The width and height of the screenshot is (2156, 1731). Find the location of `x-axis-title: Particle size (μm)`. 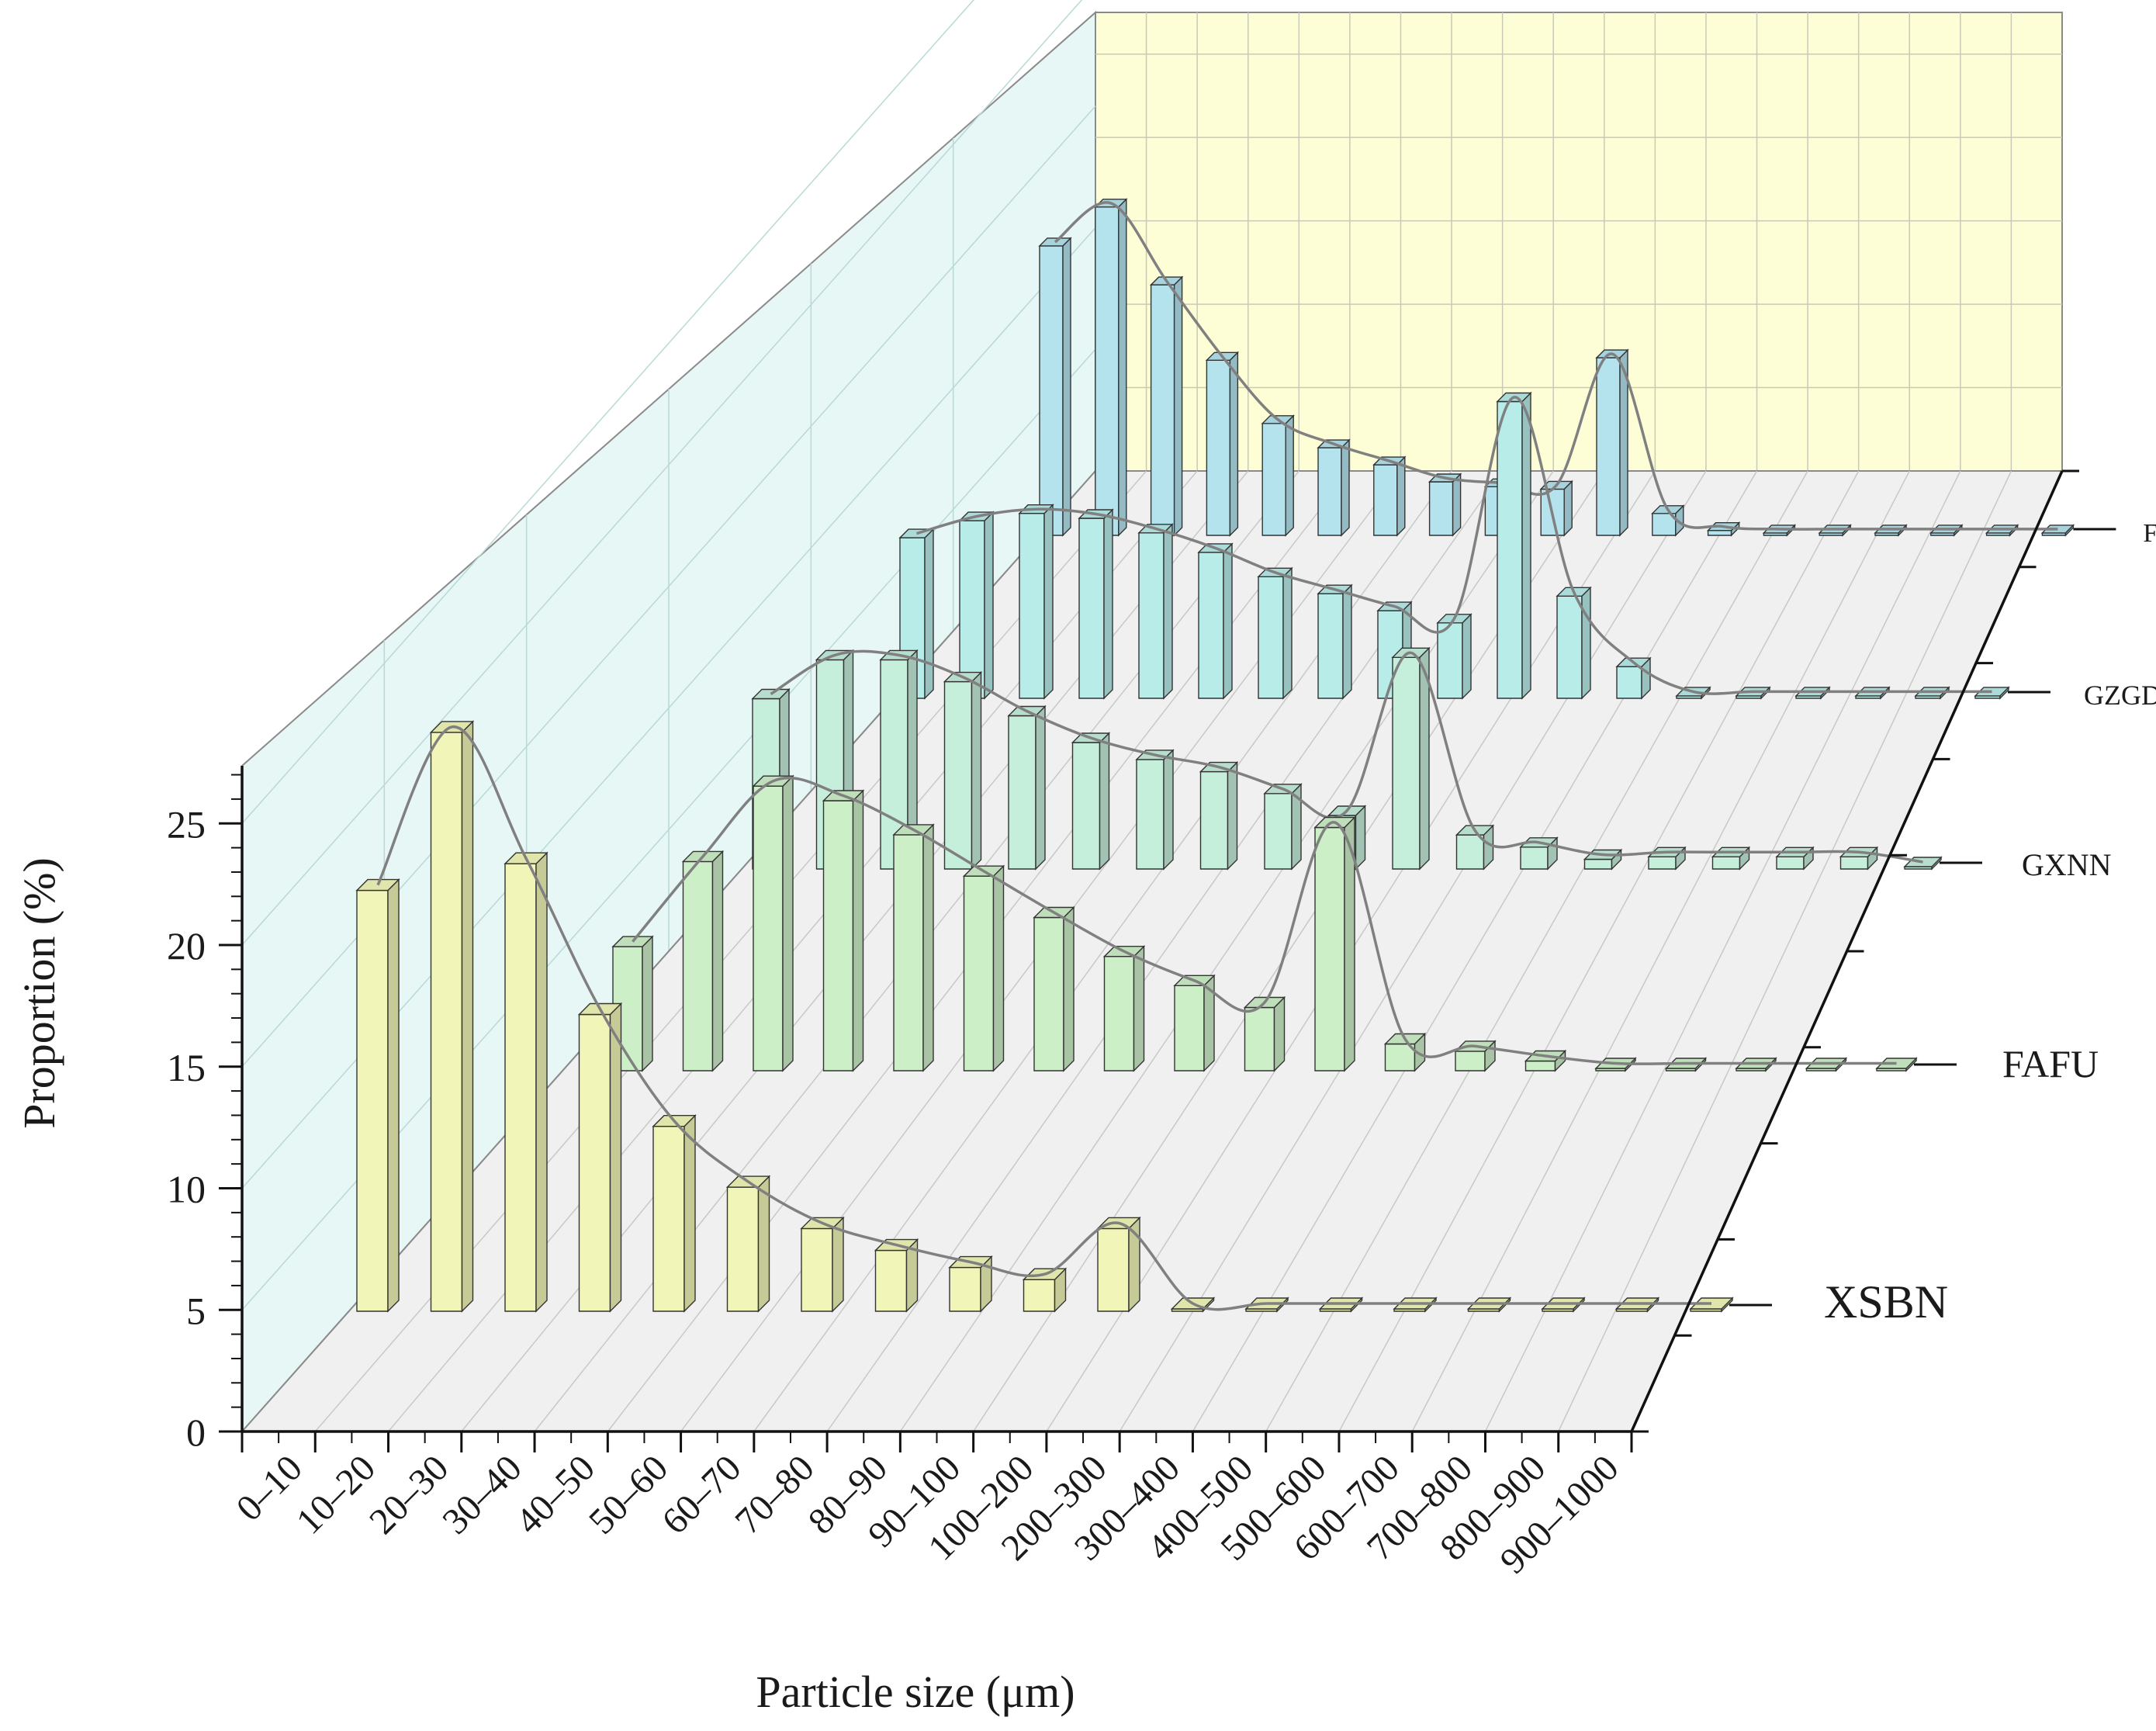

x-axis-title: Particle size (μm) is located at coordinates (915, 1692).